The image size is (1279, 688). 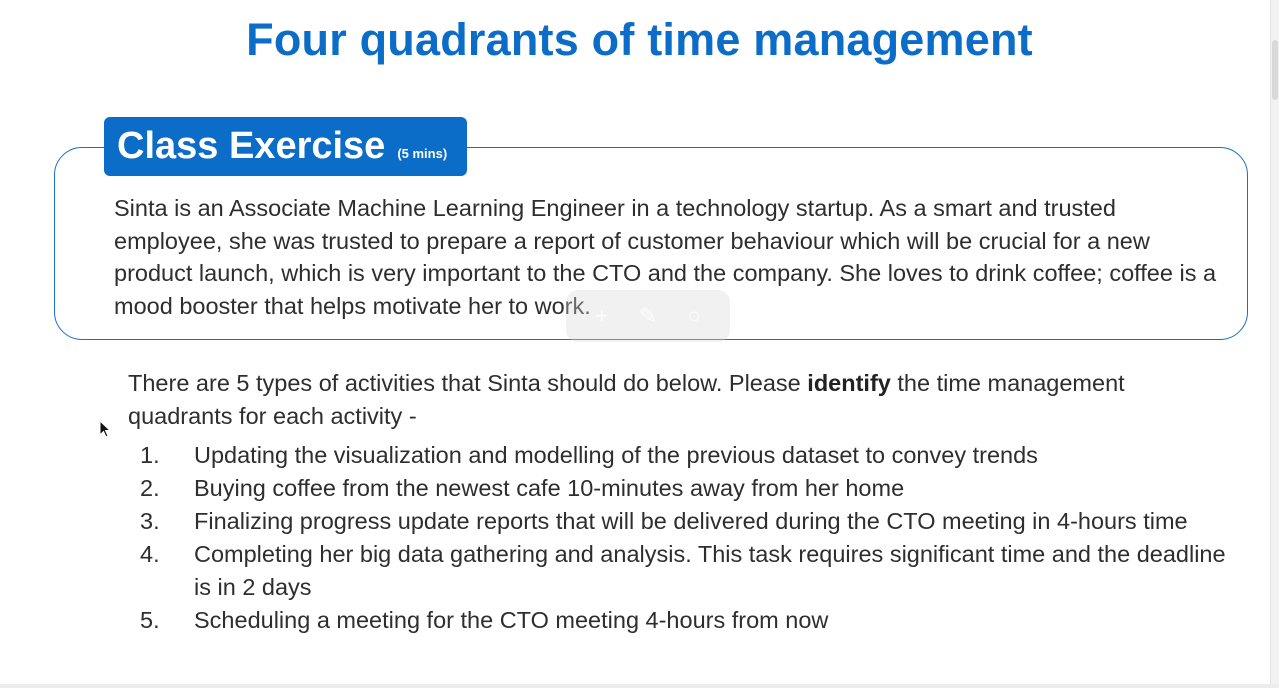 What do you see at coordinates (422, 153) in the screenshot?
I see `badge-duration: (5 mins)` at bounding box center [422, 153].